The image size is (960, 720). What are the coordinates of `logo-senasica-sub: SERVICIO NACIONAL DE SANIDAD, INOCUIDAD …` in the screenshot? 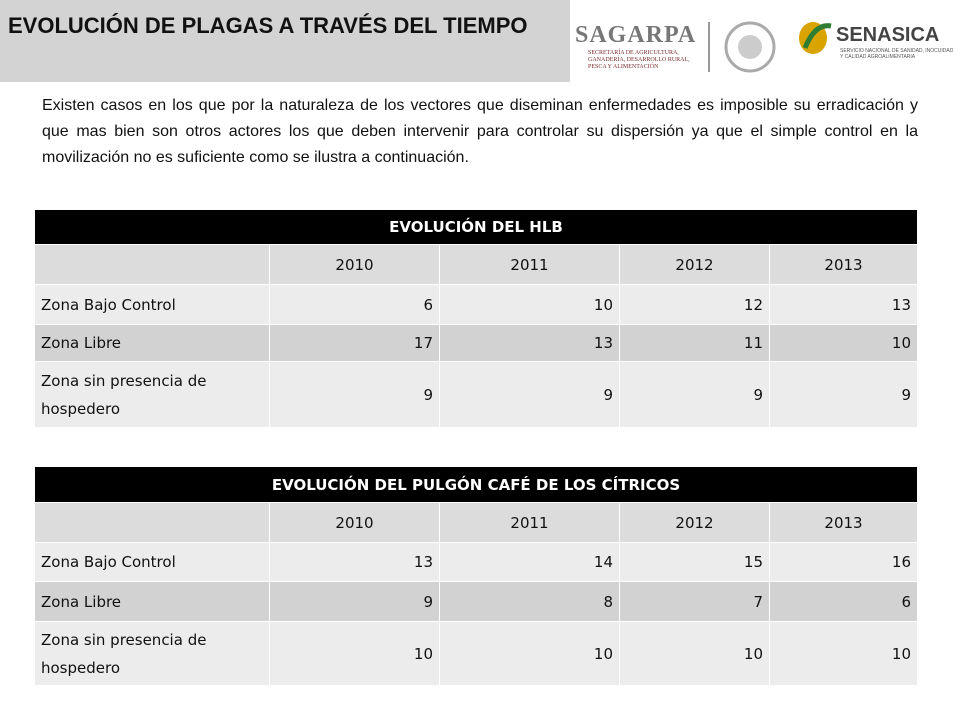 It's located at (897, 54).